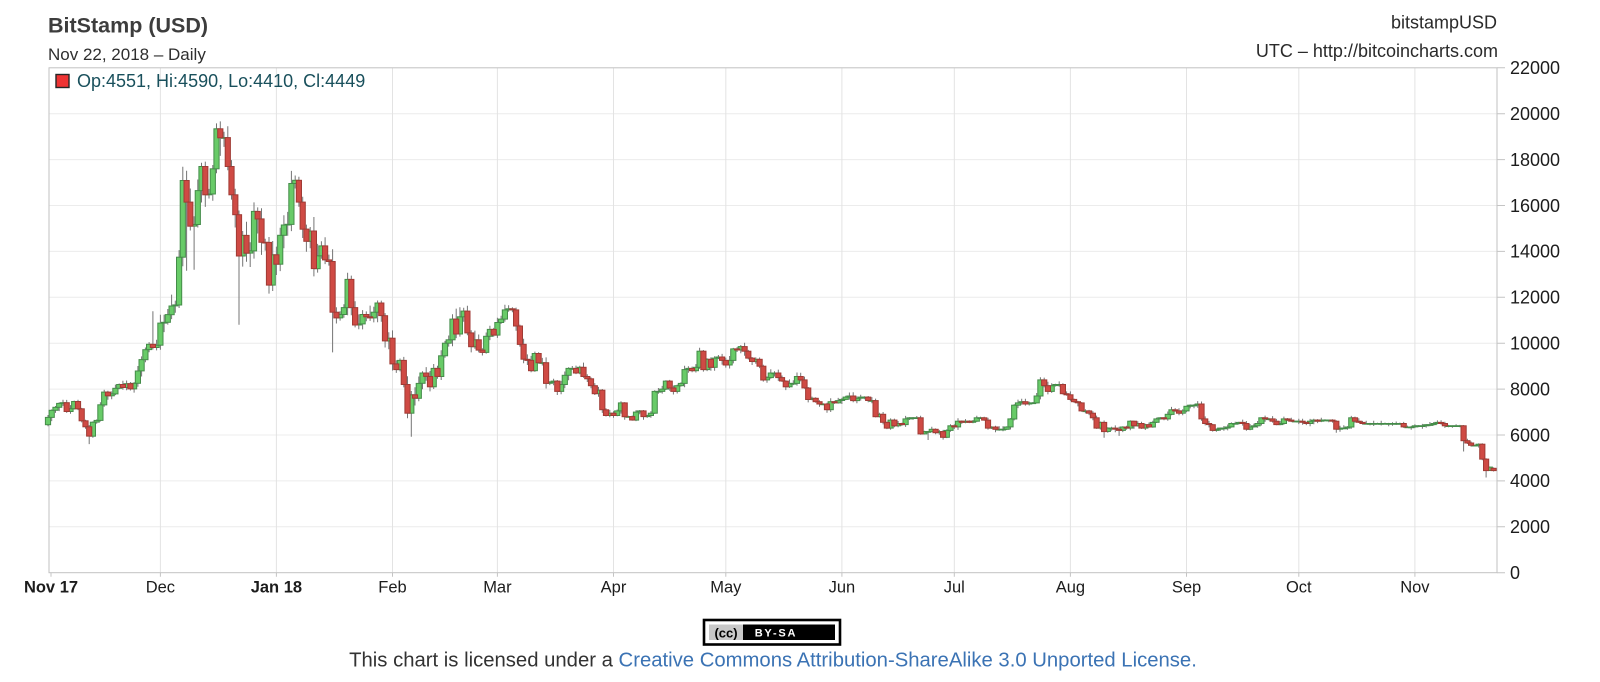  I want to click on svg-text: 8000, so click(1530, 389).